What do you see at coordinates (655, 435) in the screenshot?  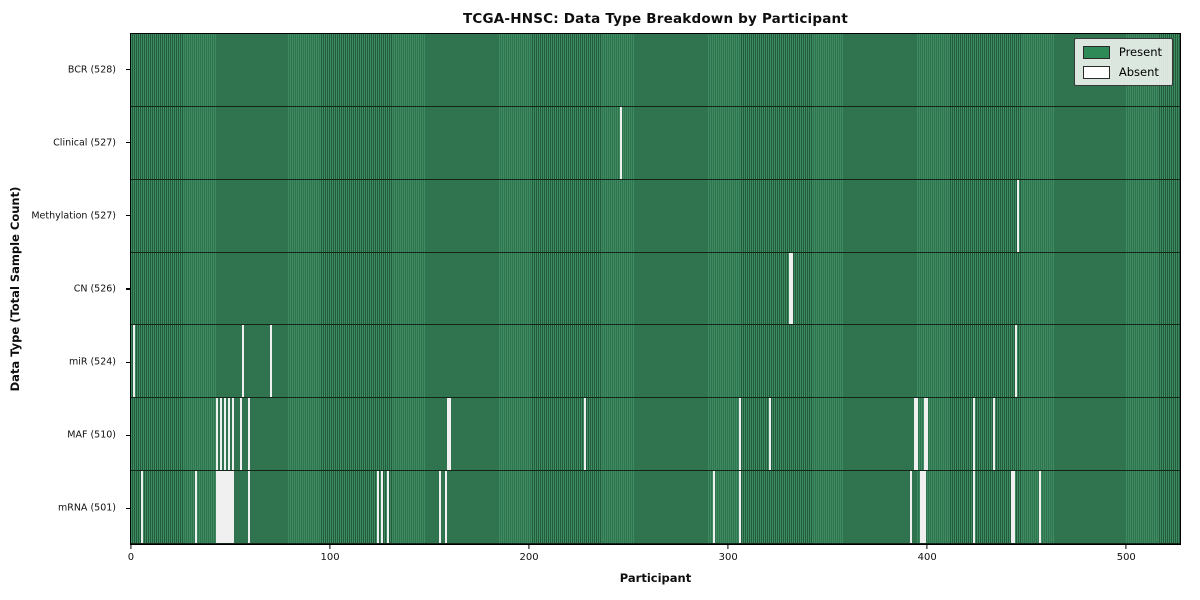 I see `row-maf` at bounding box center [655, 435].